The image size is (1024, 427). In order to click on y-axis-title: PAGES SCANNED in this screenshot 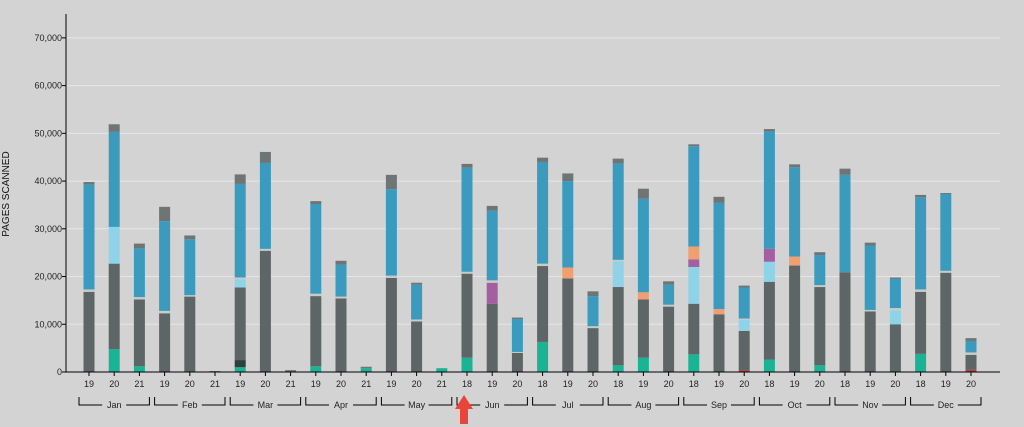, I will do `click(6, 193)`.